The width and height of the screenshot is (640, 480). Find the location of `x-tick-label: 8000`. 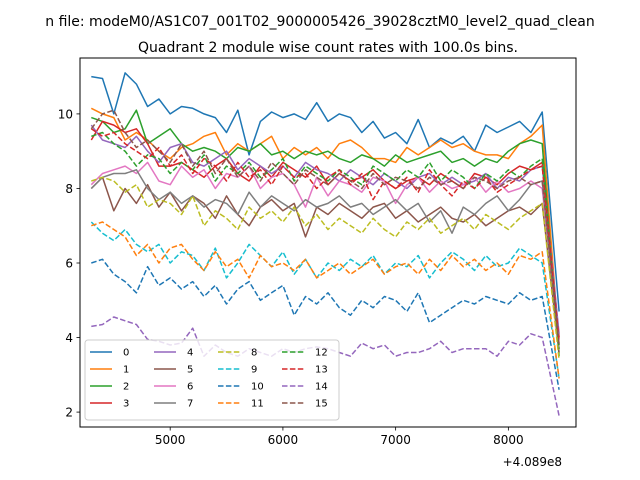

x-tick-label: 8000 is located at coordinates (508, 440).